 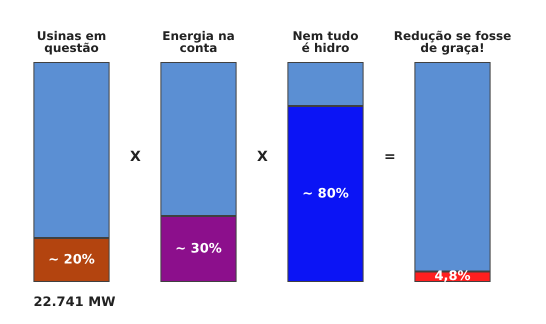 What do you see at coordinates (390, 157) in the screenshot?
I see `annotation: =` at bounding box center [390, 157].